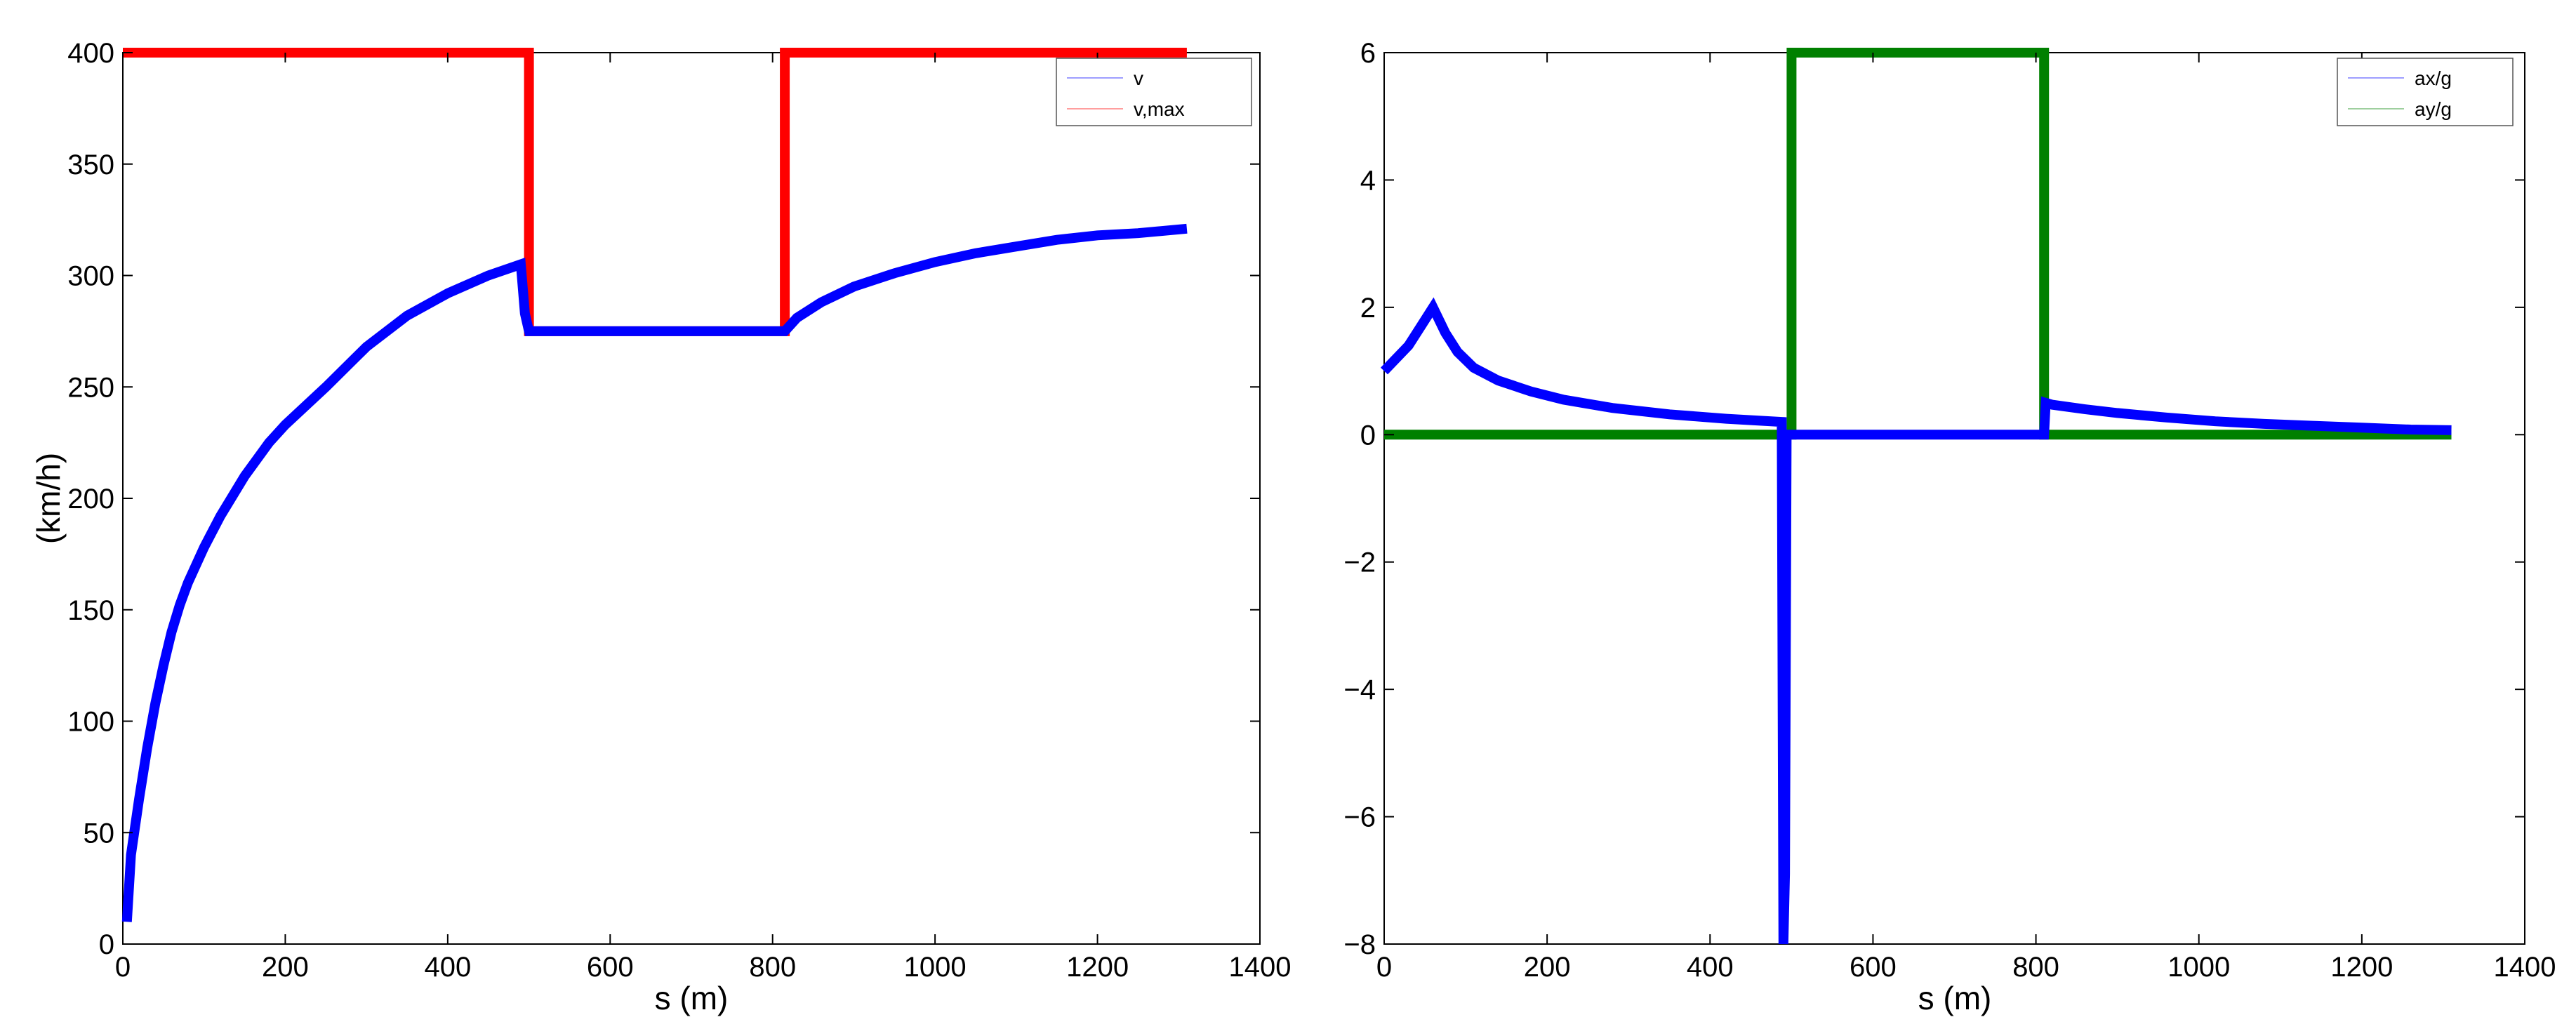  Describe the element at coordinates (91, 611) in the screenshot. I see `y-tick-label: 150` at that location.